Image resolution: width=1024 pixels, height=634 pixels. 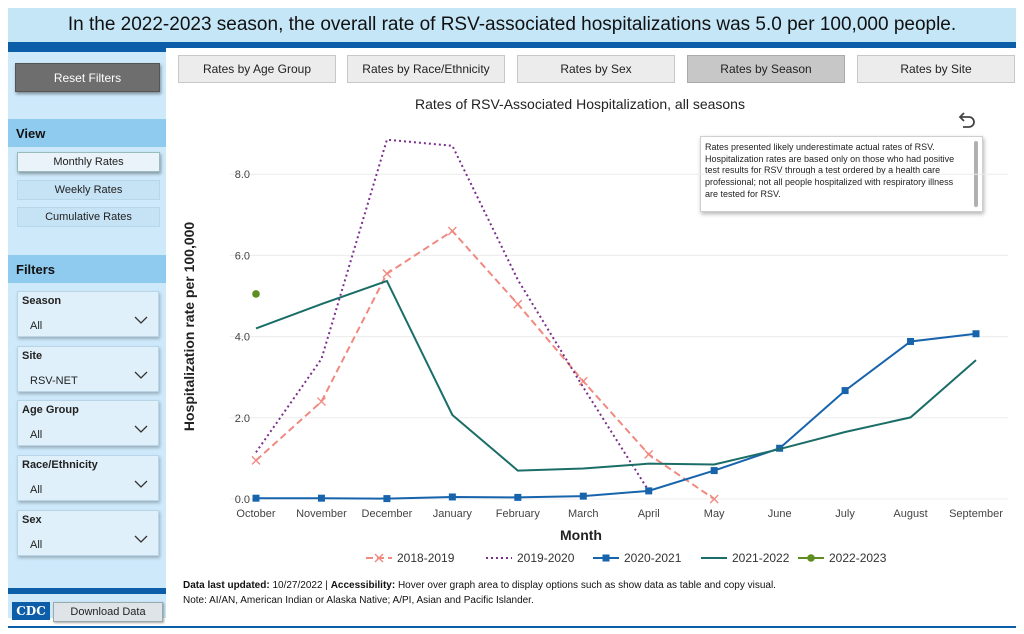 What do you see at coordinates (87, 133) in the screenshot?
I see `view-heading: View` at bounding box center [87, 133].